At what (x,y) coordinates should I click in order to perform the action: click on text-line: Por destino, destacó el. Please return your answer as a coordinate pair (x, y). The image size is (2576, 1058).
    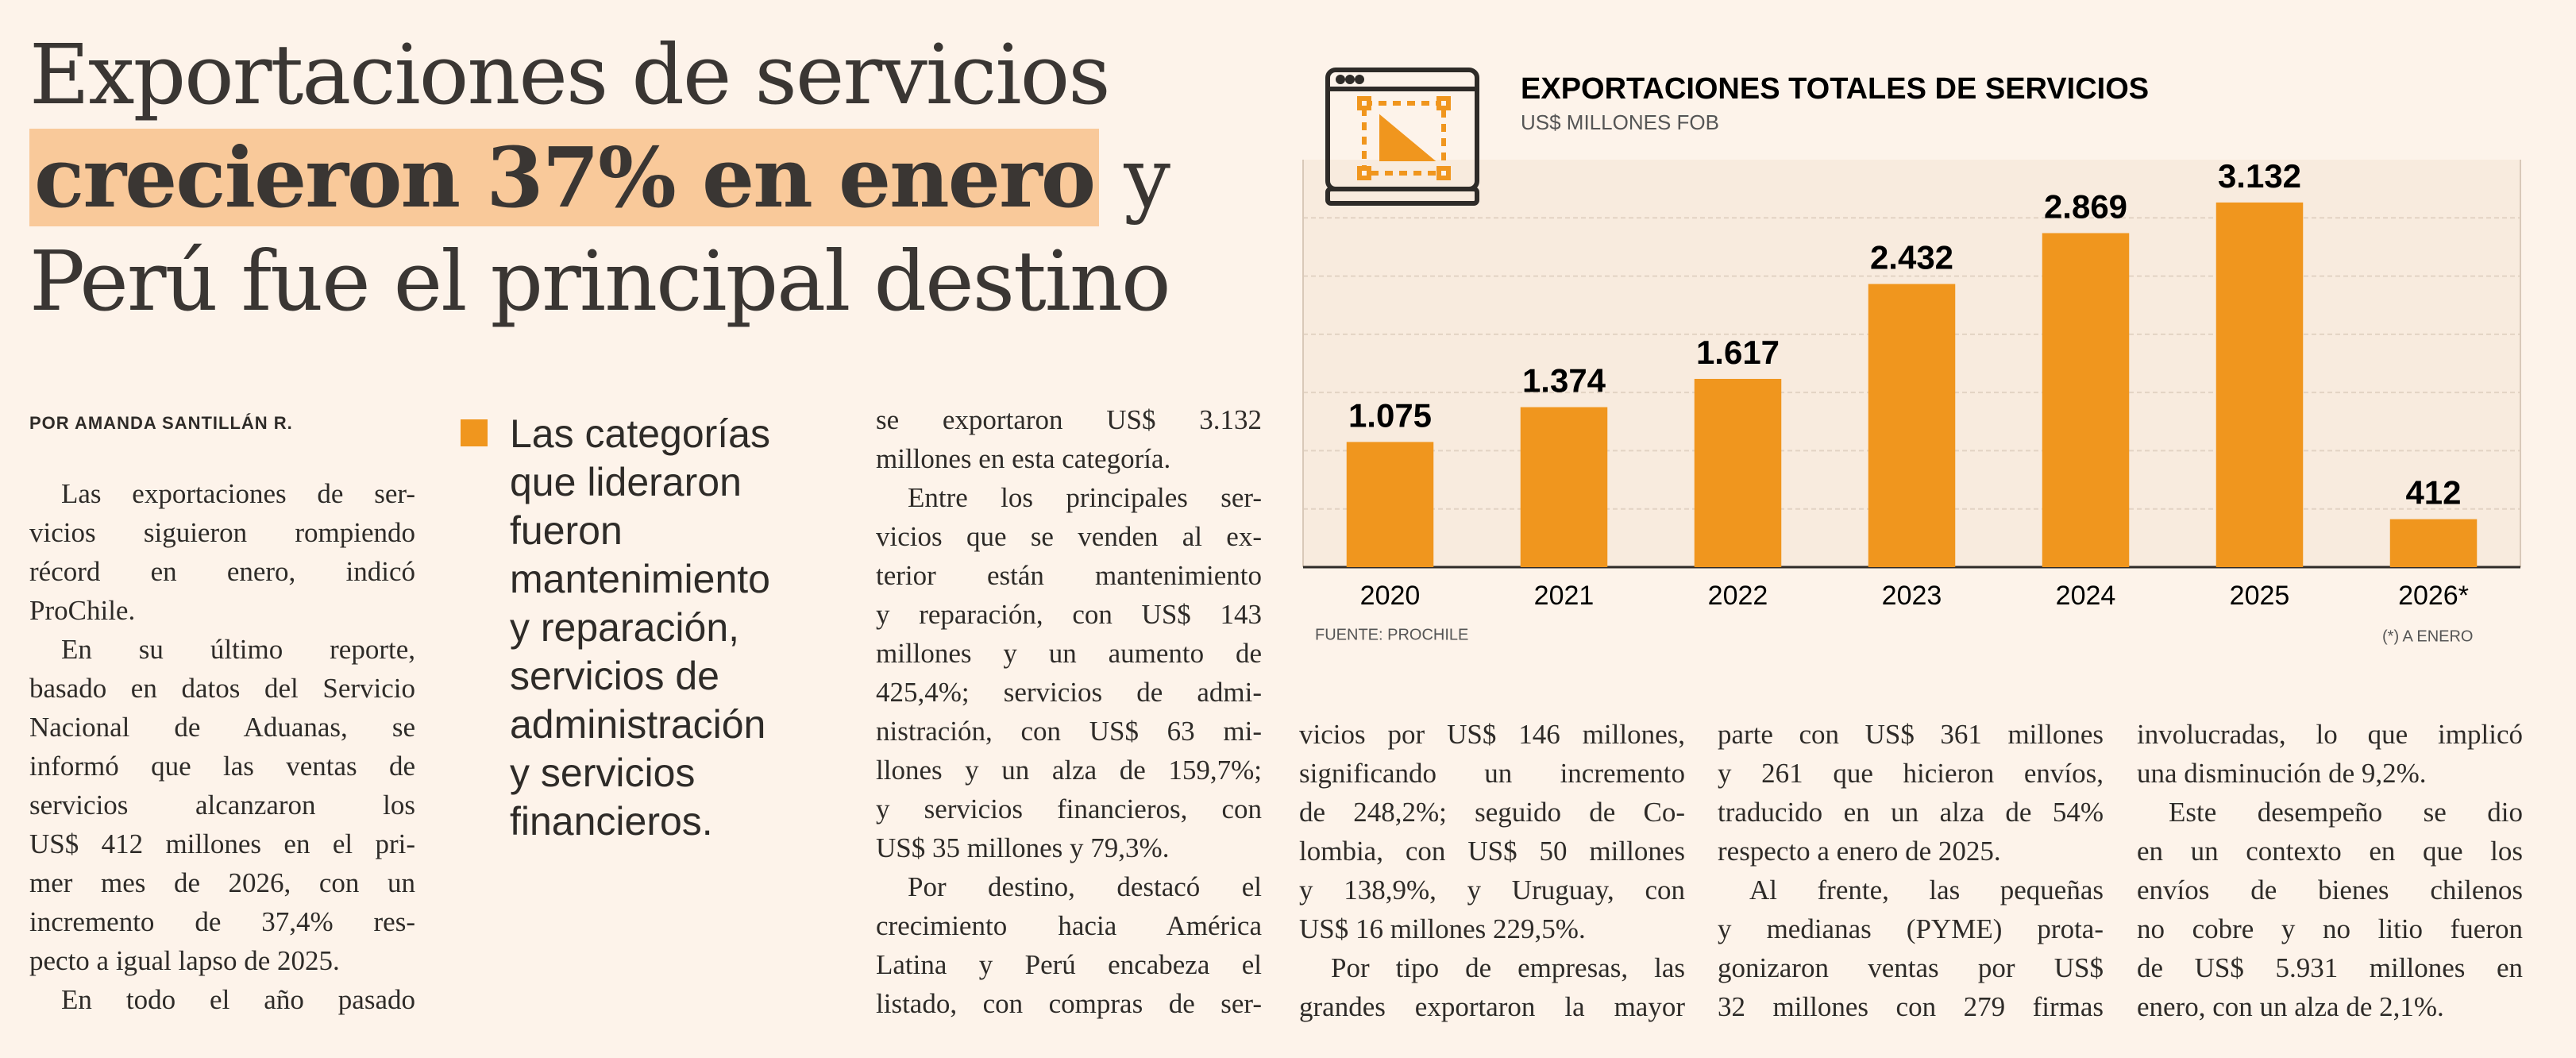
    Looking at the image, I should click on (1085, 886).